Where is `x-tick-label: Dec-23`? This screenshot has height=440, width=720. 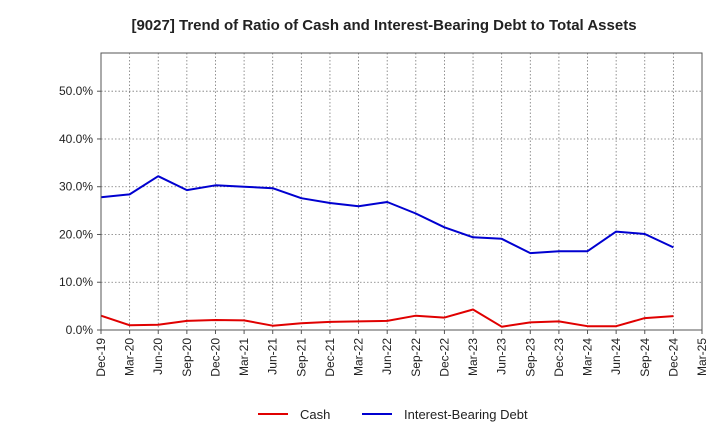 x-tick-label: Dec-23 is located at coordinates (559, 357).